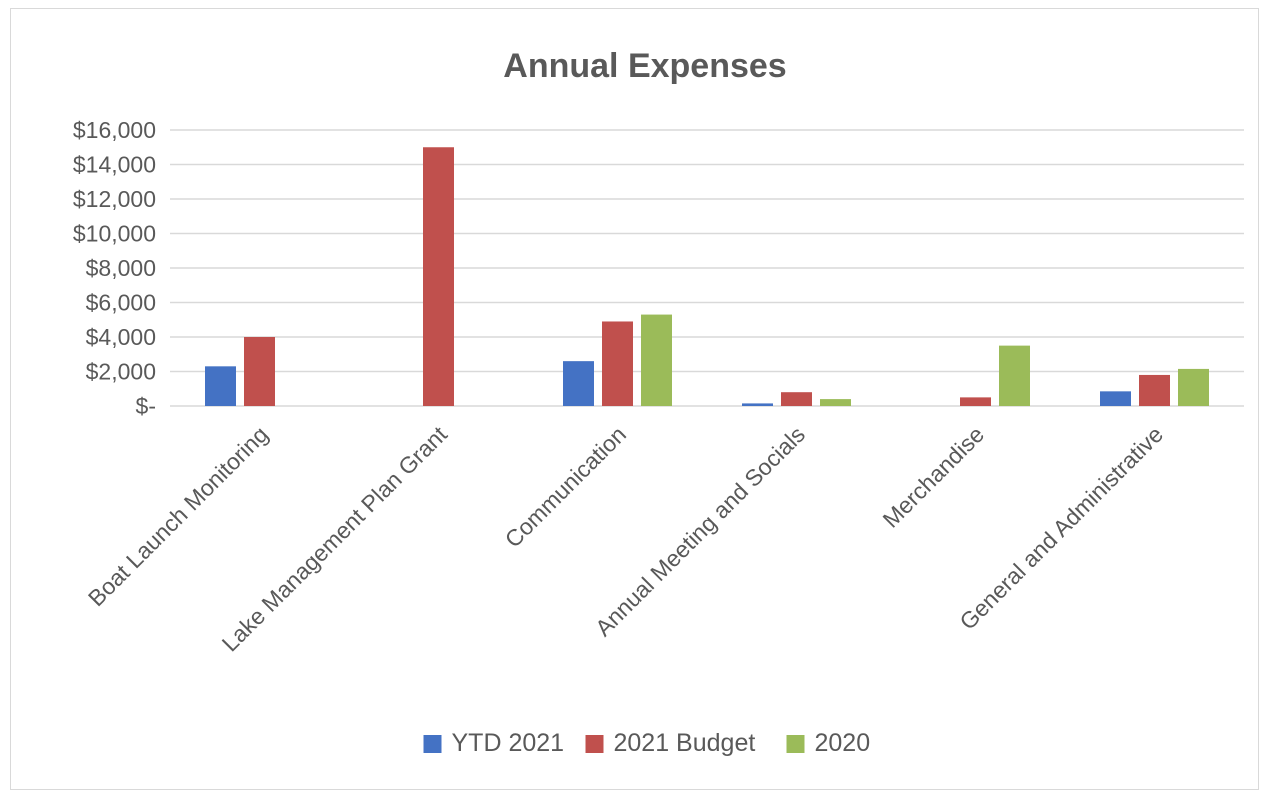  I want to click on y-tick-label: $8,000, so click(121, 268).